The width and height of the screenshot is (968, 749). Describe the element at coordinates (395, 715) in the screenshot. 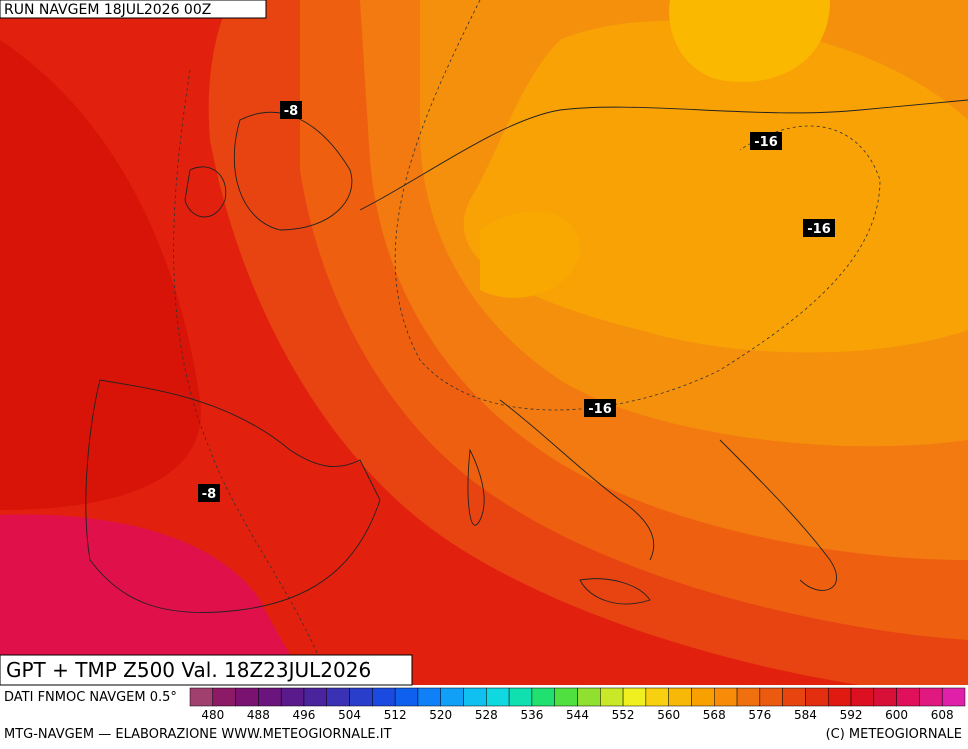

I see `colorbar-tick-label: 512` at that location.